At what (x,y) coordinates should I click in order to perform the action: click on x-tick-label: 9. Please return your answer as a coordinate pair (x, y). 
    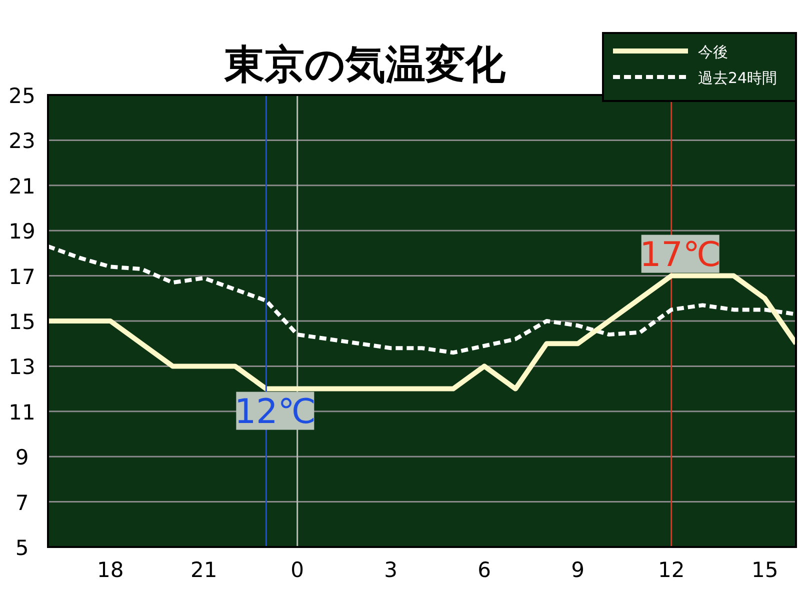
    Looking at the image, I should click on (578, 570).